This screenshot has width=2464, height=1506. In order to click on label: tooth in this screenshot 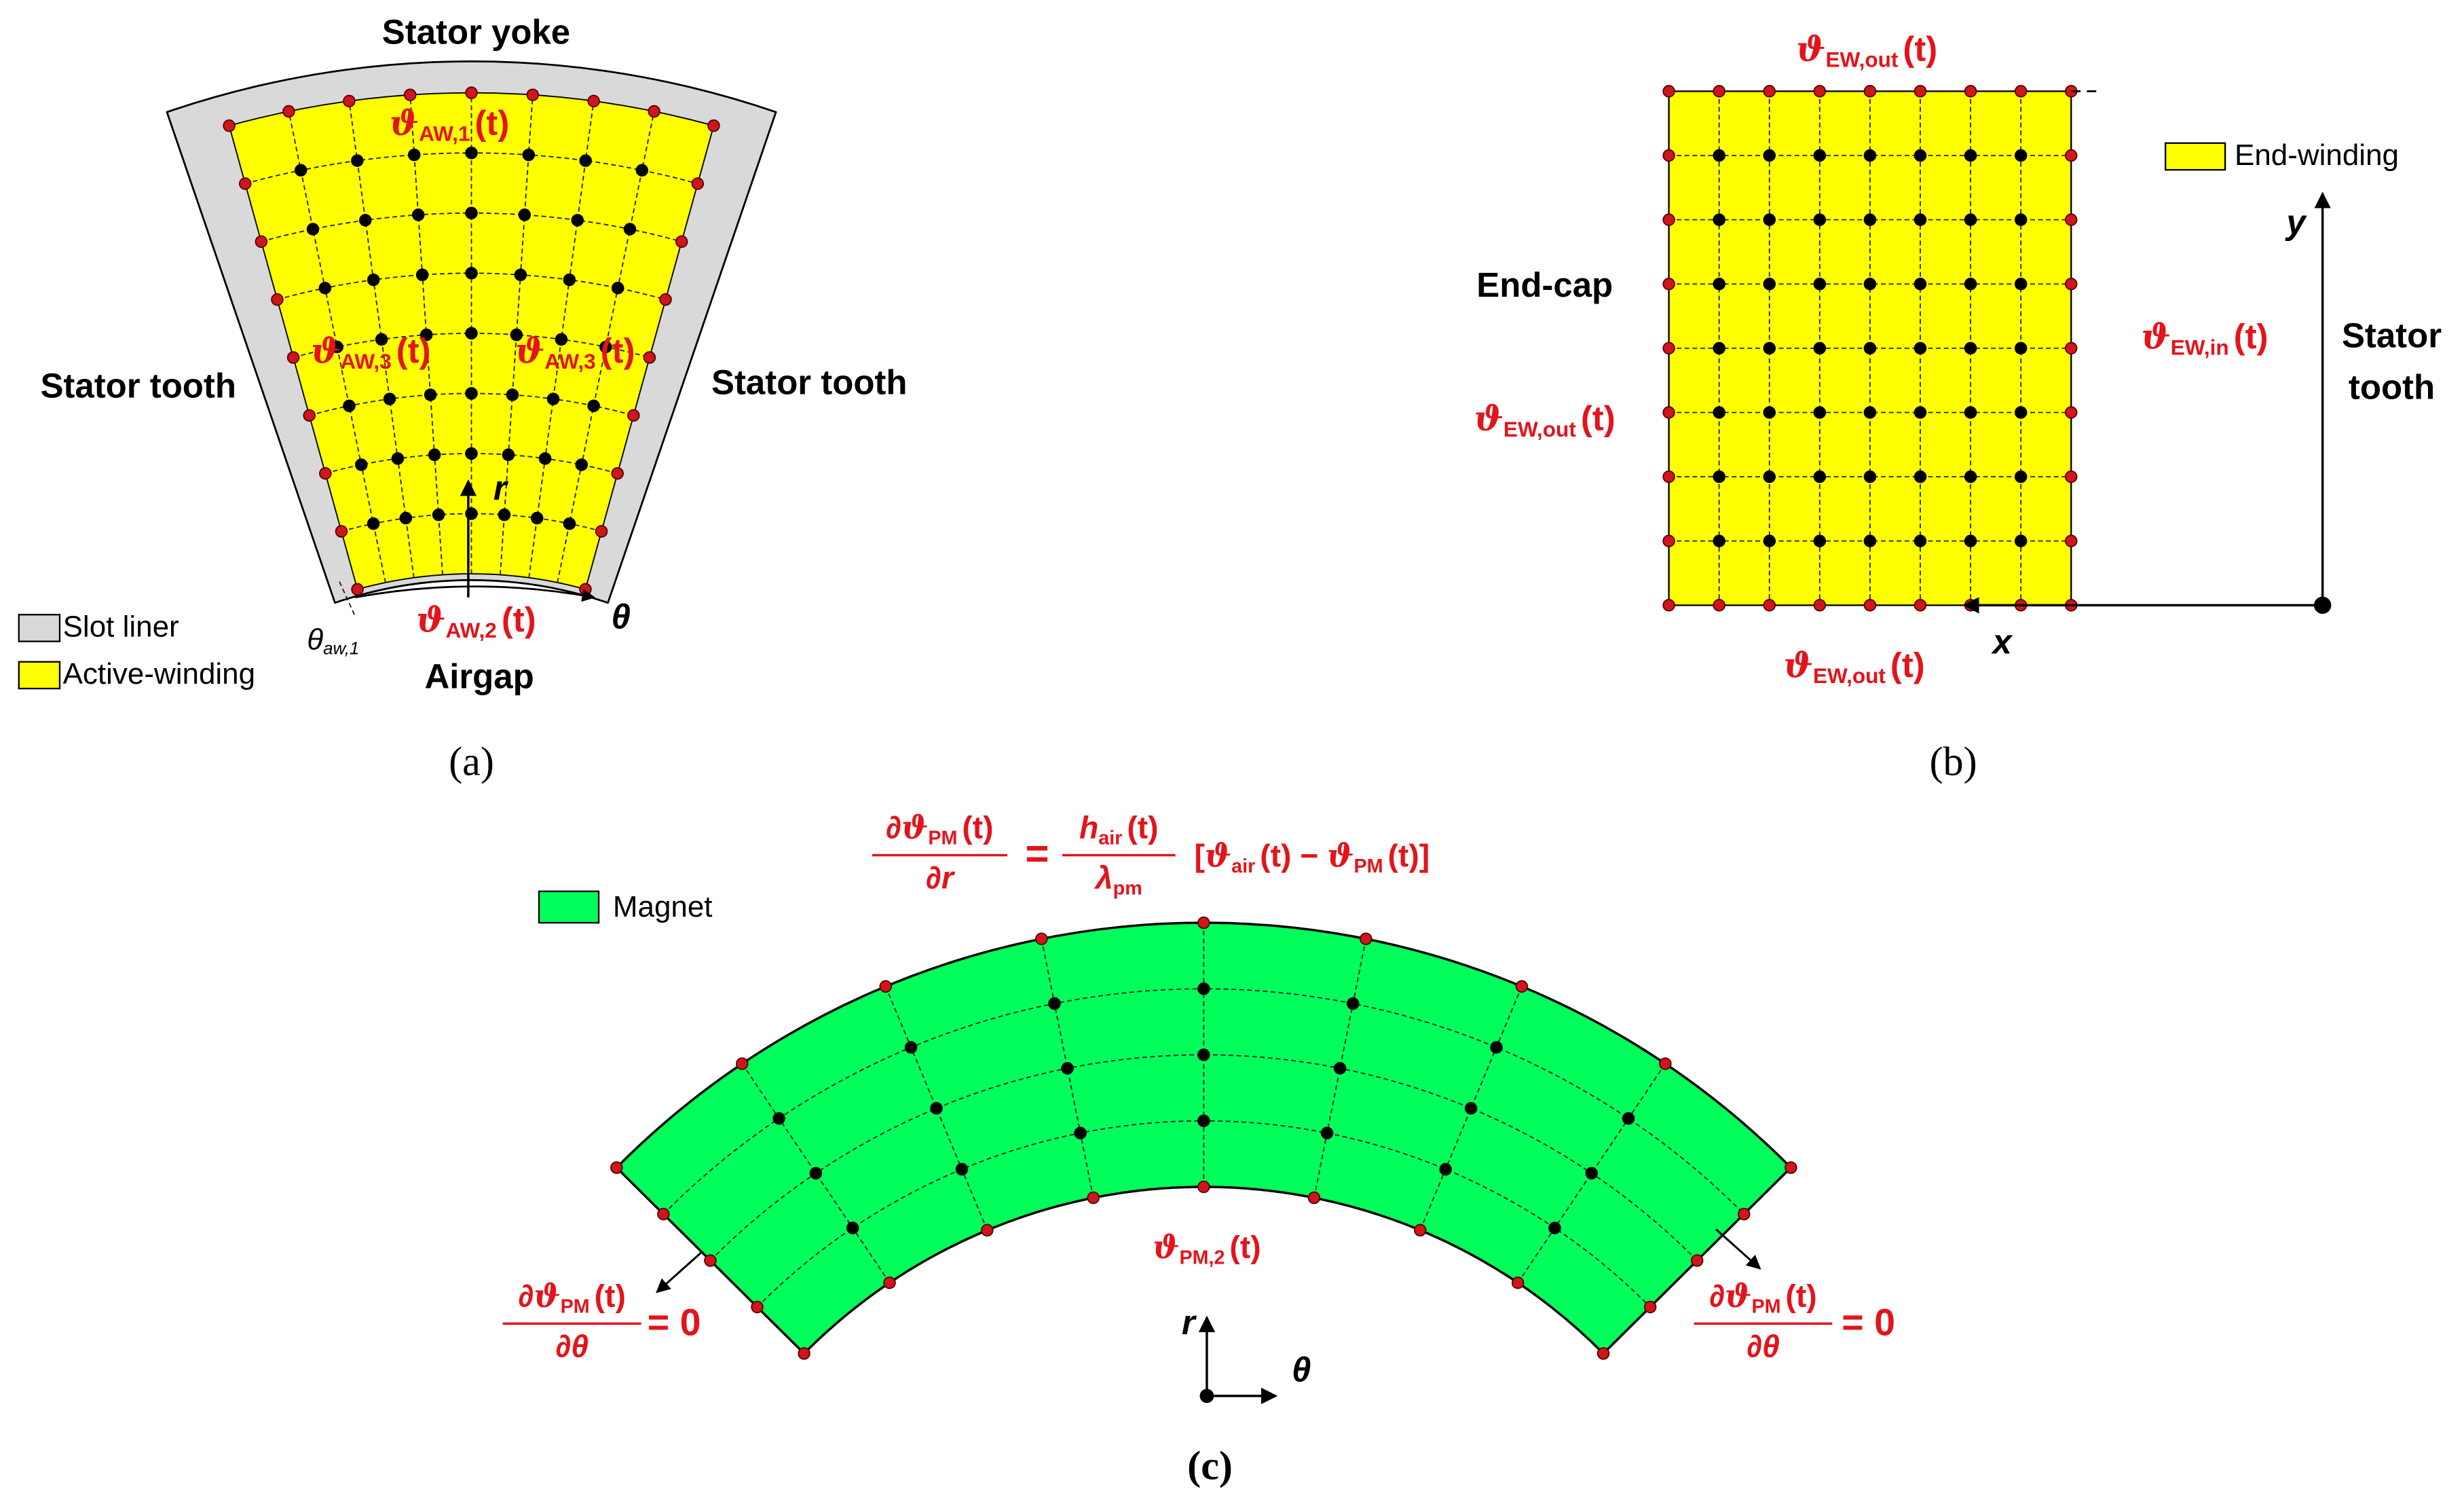, I will do `click(2392, 388)`.